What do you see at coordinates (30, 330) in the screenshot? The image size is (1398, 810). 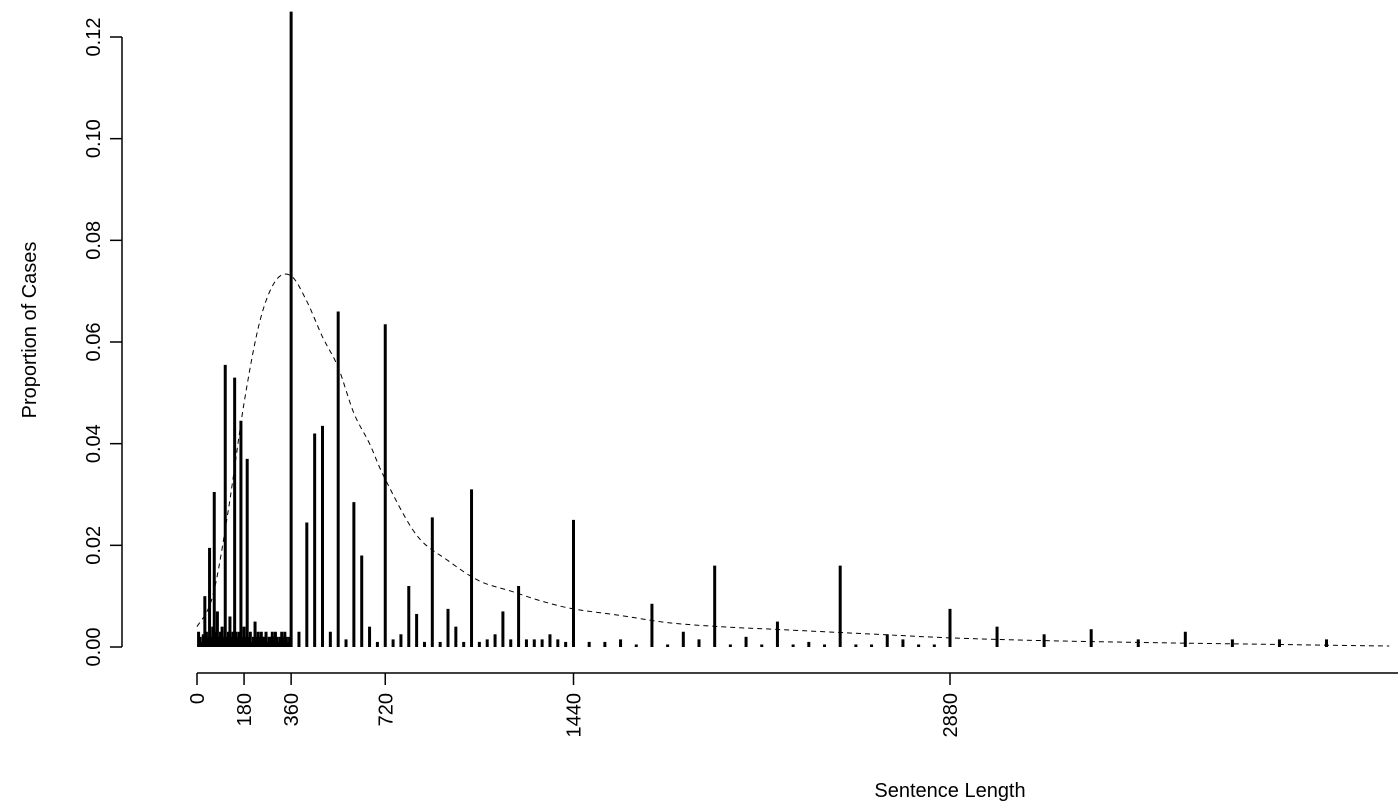 I see `y-axis-title: Proportion of Cases` at bounding box center [30, 330].